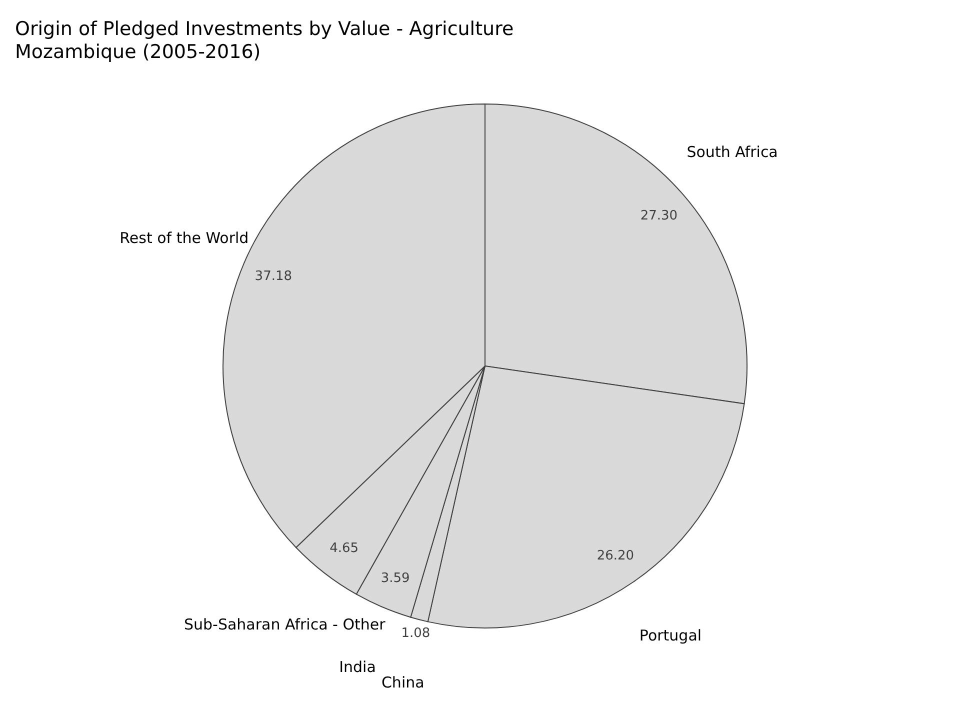 The width and height of the screenshot is (973, 711). Describe the element at coordinates (357, 667) in the screenshot. I see `slice-label: India` at that location.